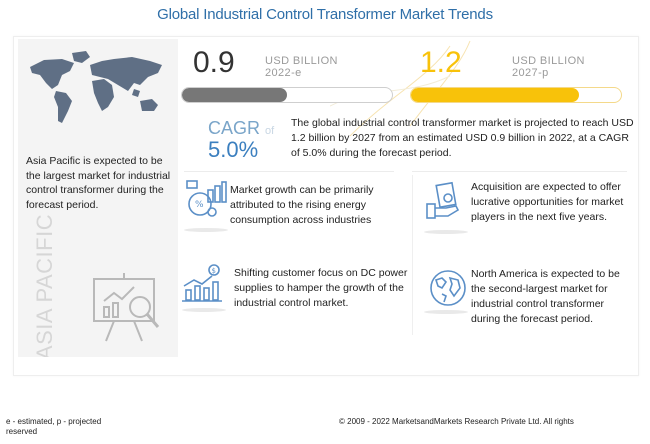  Describe the element at coordinates (448, 288) in the screenshot. I see `globe-icon` at that location.